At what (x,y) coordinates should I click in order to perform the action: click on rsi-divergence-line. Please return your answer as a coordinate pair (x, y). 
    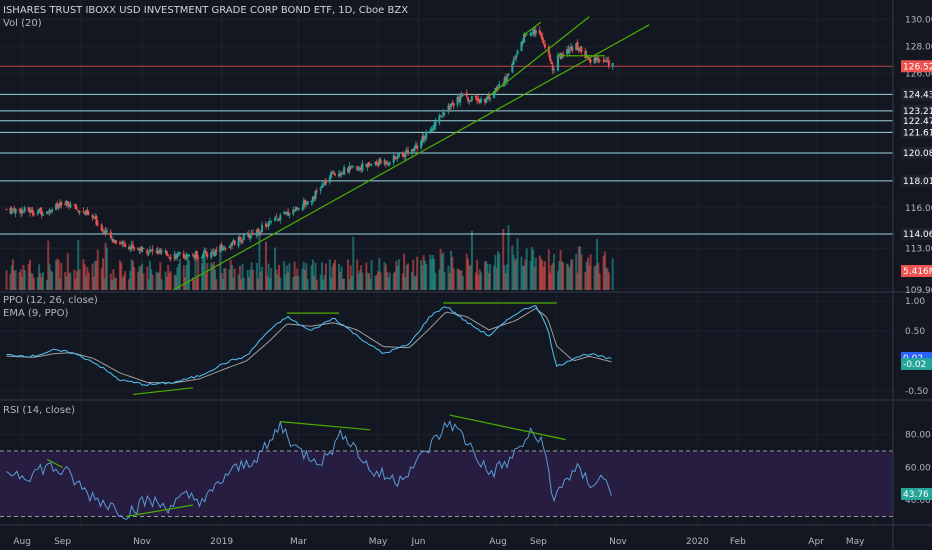
    Looking at the image, I should click on (507, 427).